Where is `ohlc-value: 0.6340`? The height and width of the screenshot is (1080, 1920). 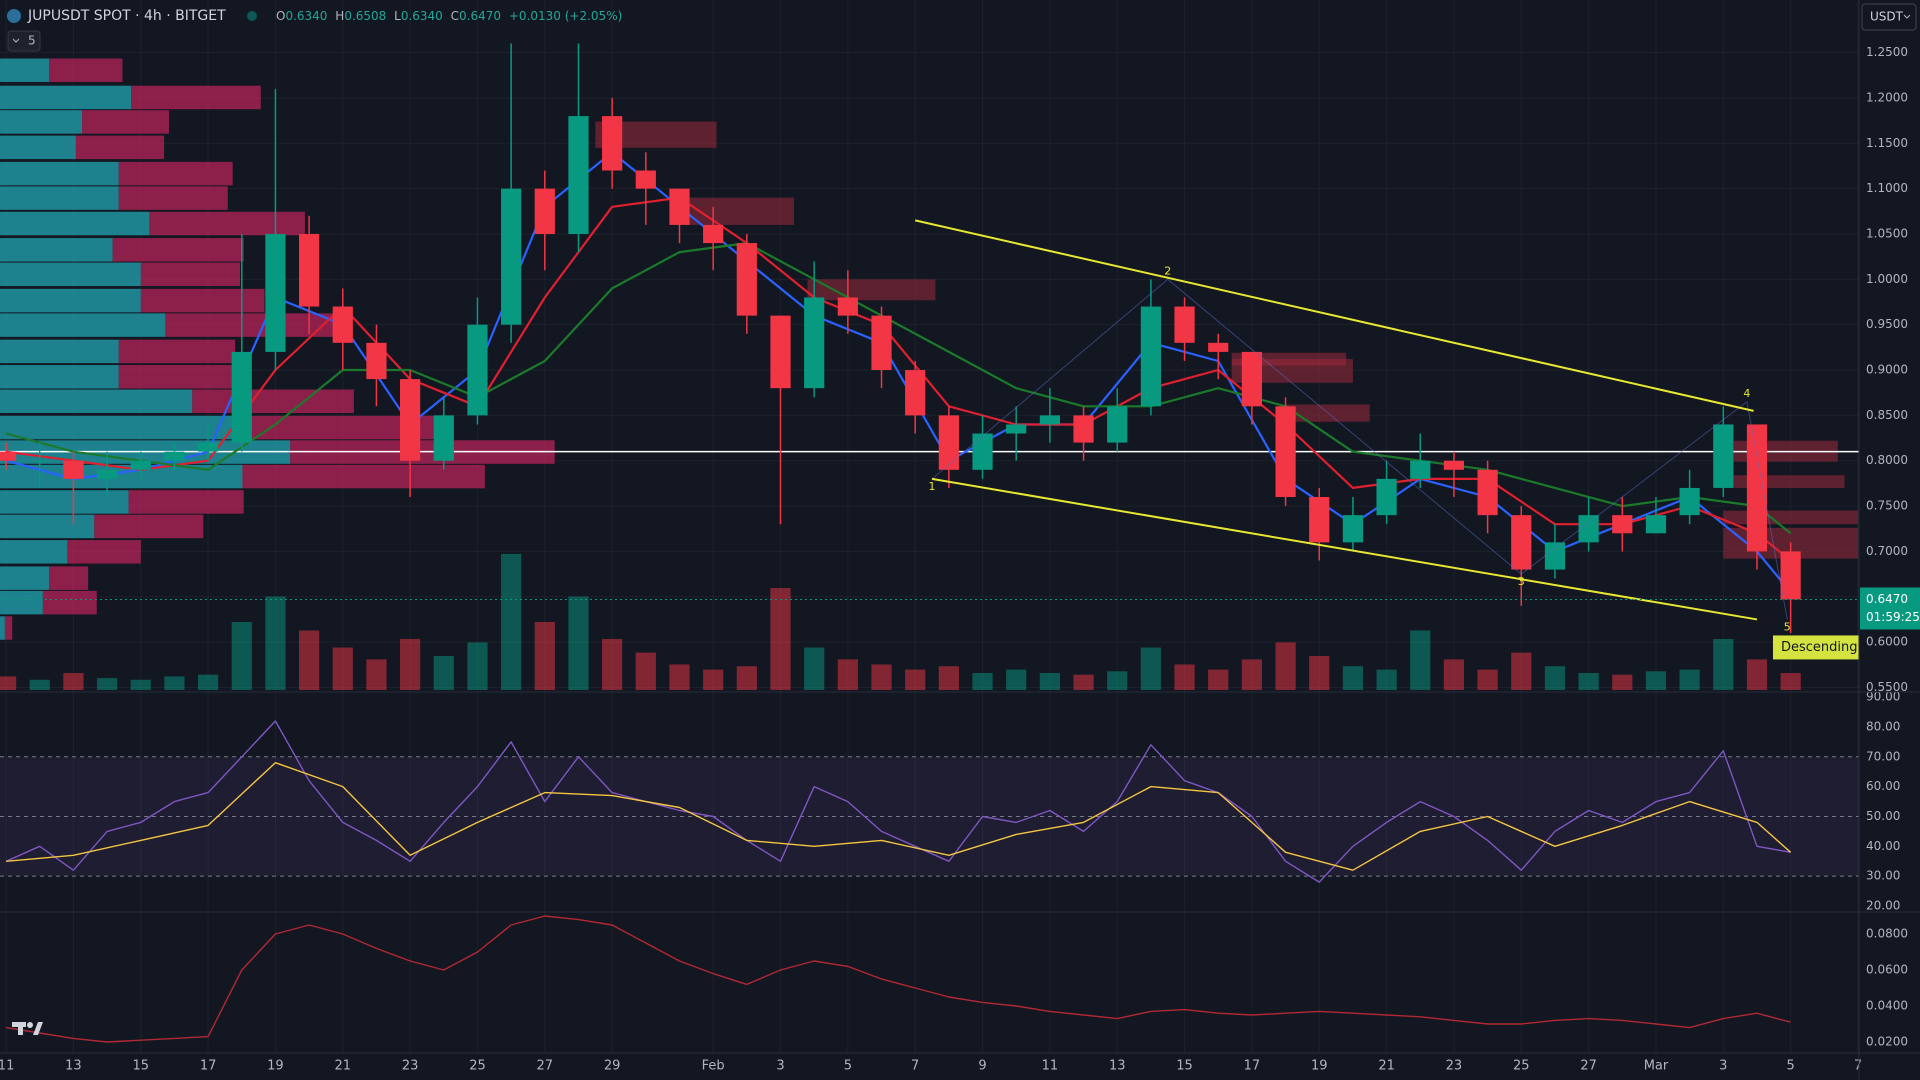 ohlc-value: 0.6340 is located at coordinates (422, 16).